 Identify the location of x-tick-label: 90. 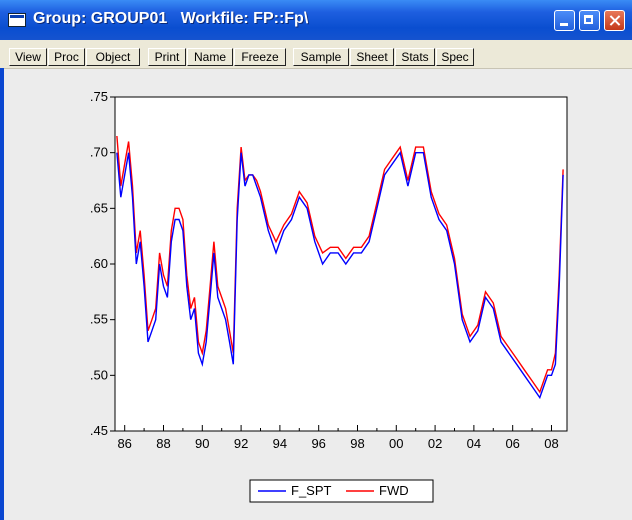
(202, 443).